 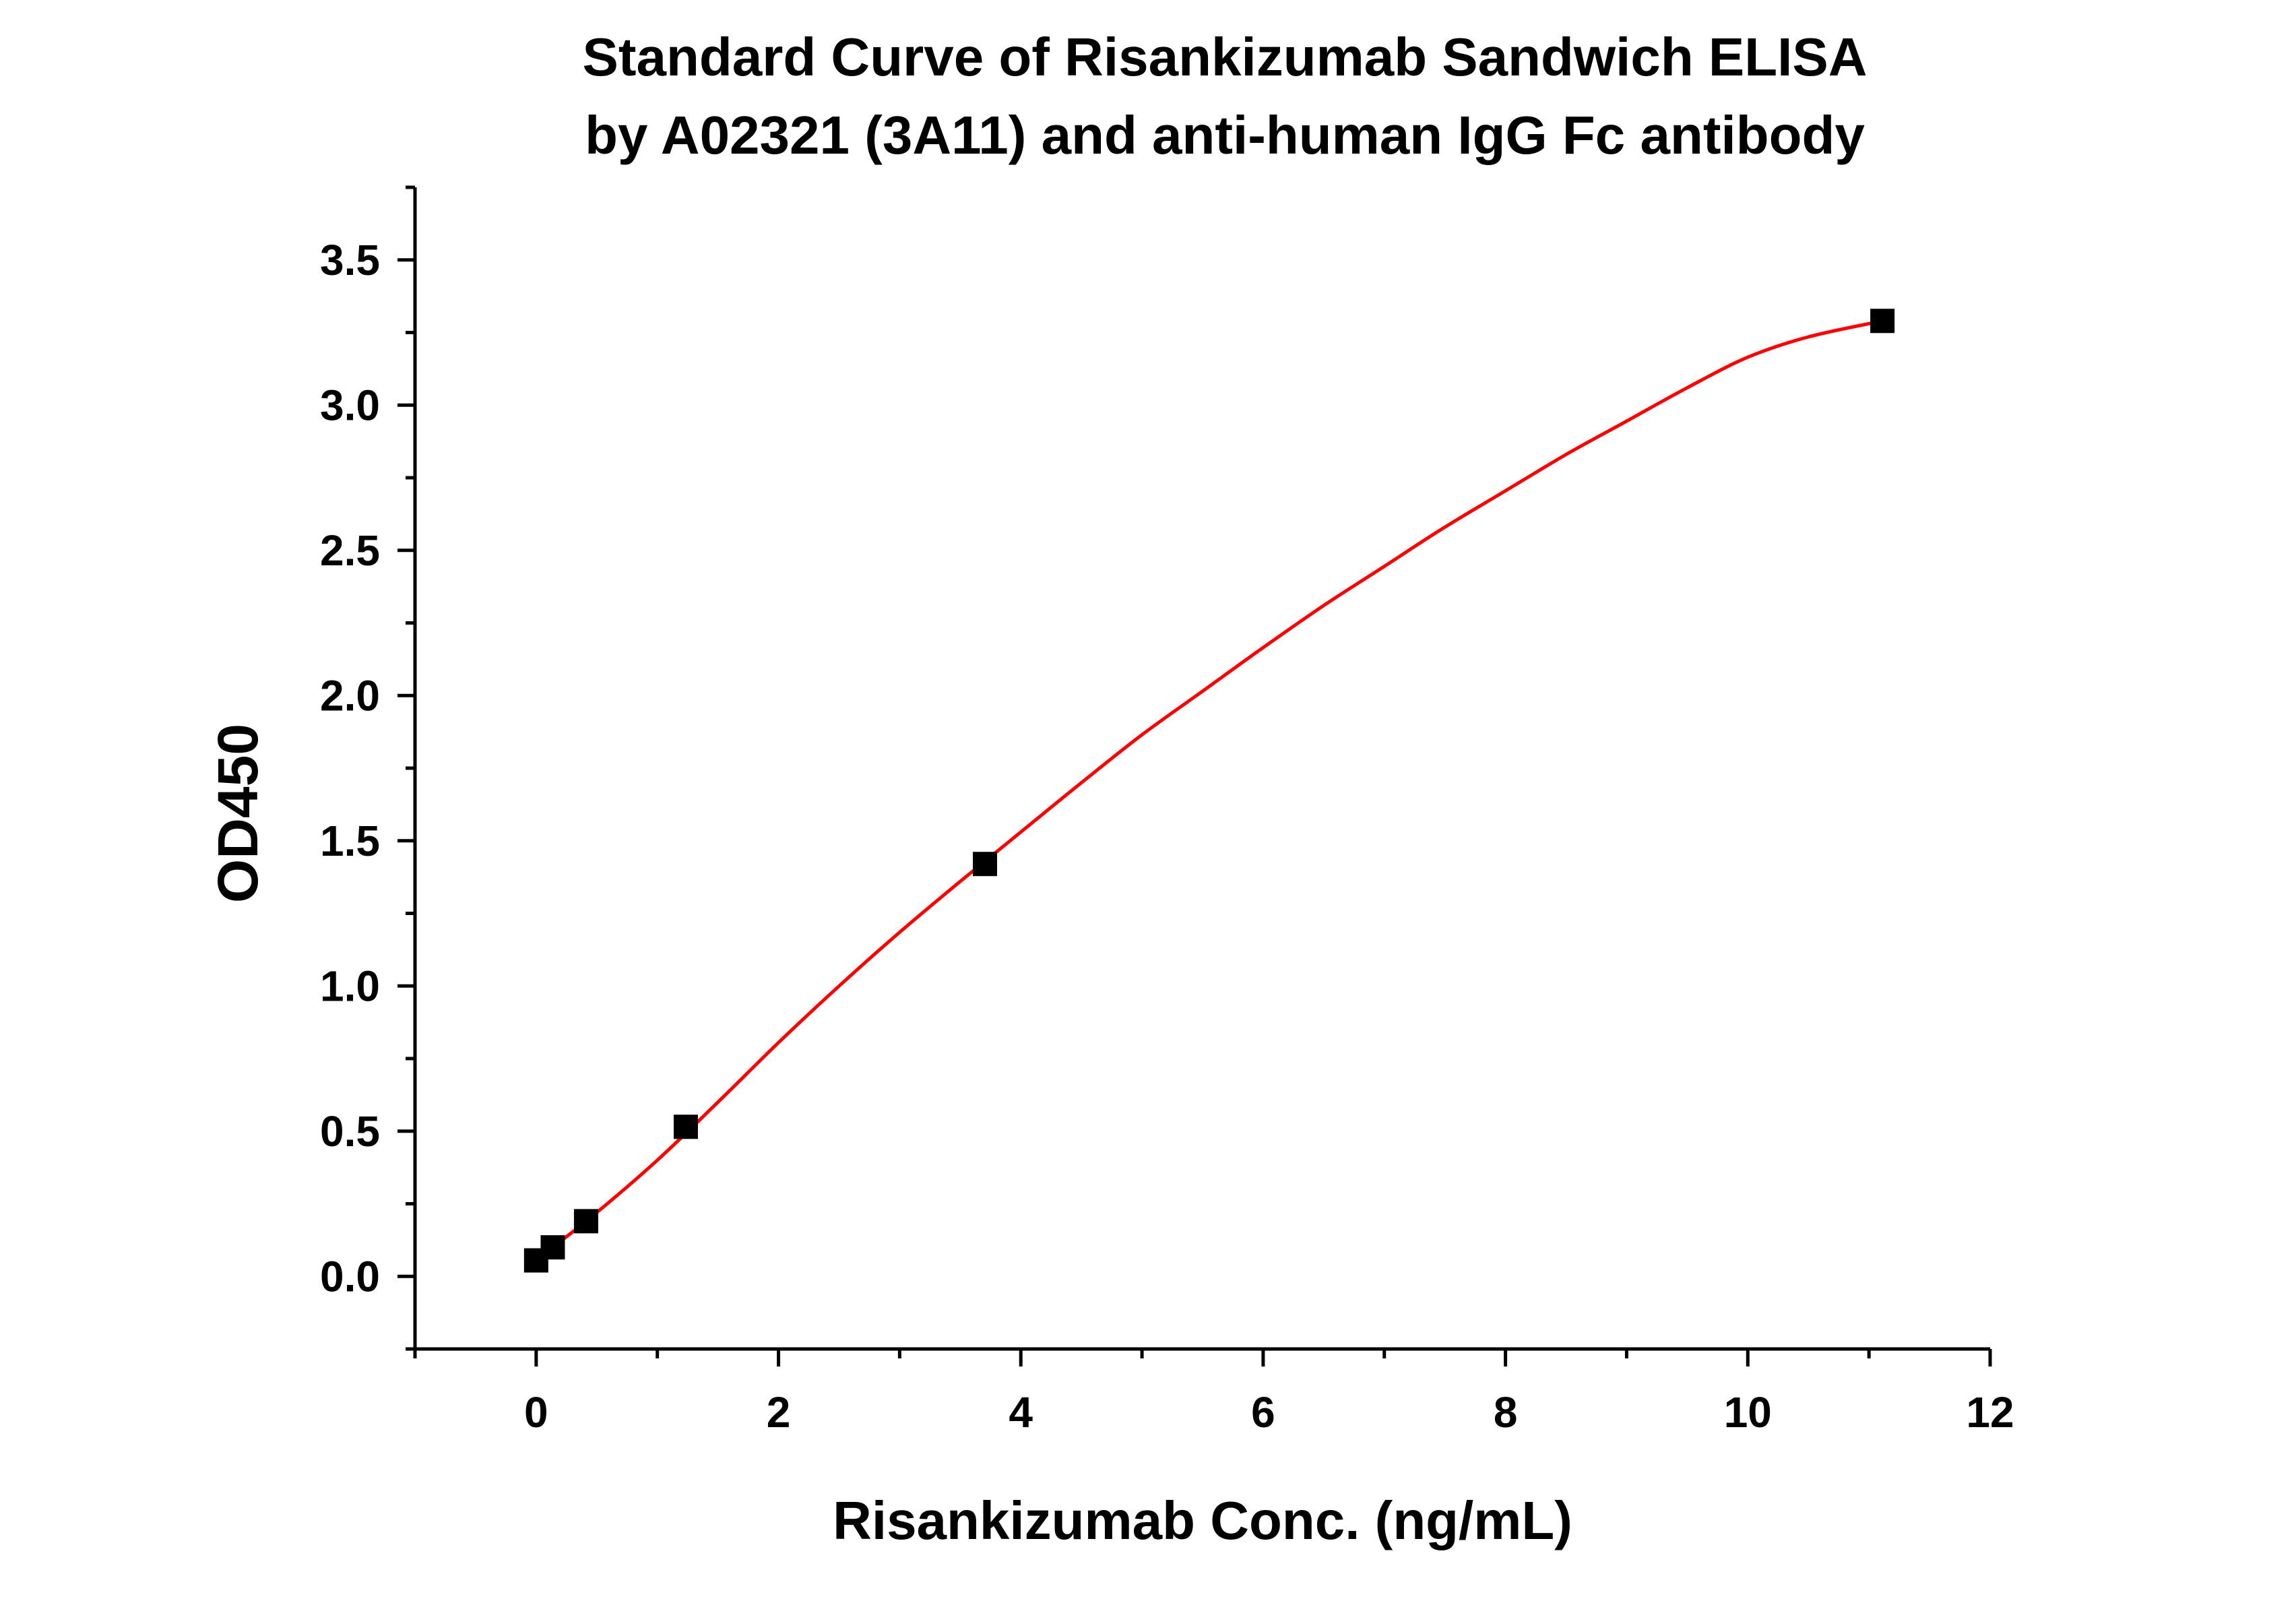 I want to click on x-axis-label: Risankizumab Conc. (ng/mL), so click(x=1202, y=1520).